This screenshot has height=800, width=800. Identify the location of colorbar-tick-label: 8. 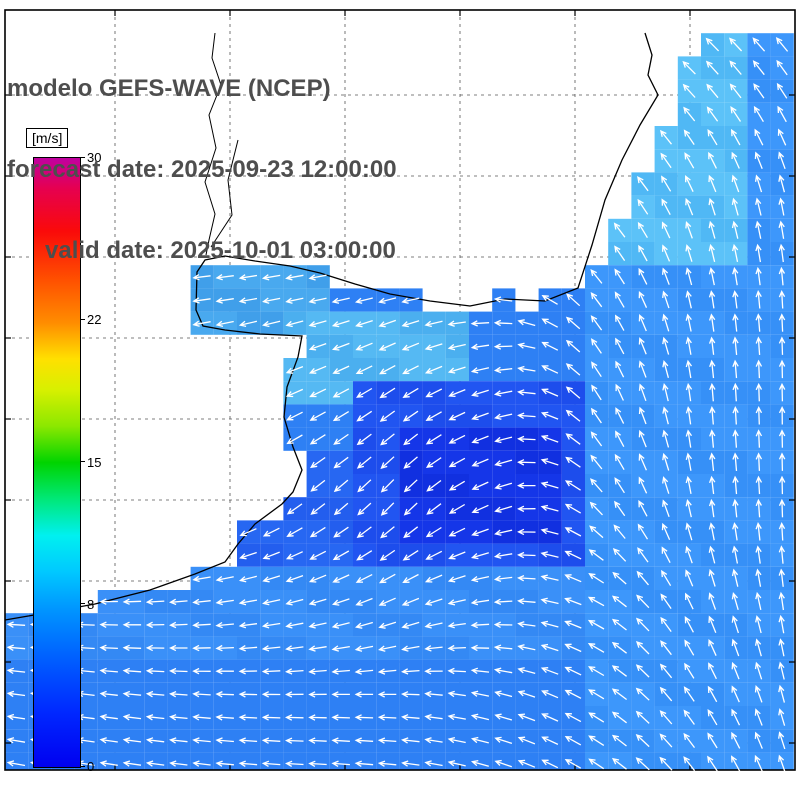
(91, 604).